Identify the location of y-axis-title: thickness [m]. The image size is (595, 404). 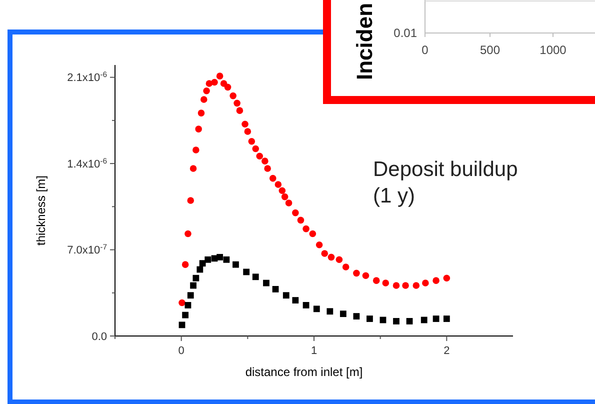
(41, 210).